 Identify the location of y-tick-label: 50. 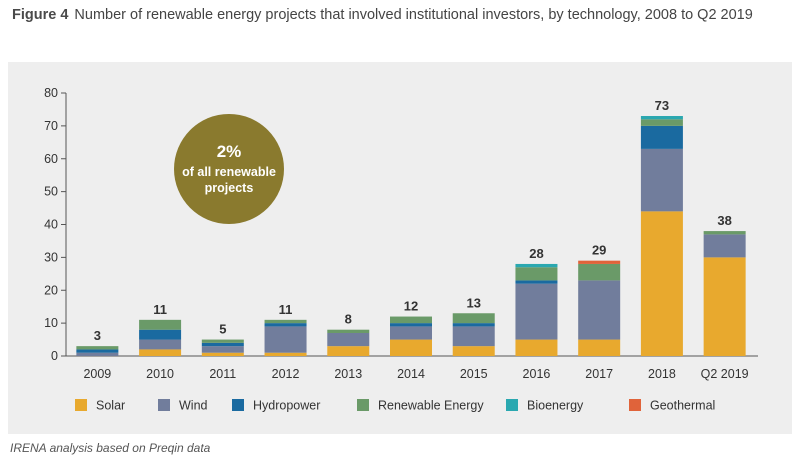
(51, 192).